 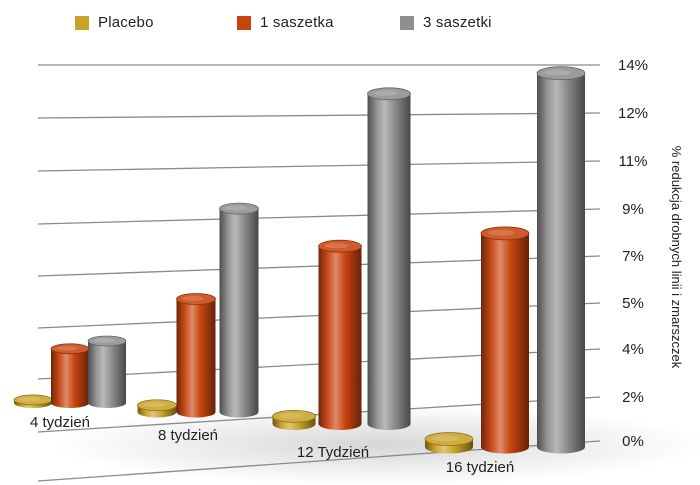 What do you see at coordinates (633, 65) in the screenshot?
I see `y-tick-label: 14%` at bounding box center [633, 65].